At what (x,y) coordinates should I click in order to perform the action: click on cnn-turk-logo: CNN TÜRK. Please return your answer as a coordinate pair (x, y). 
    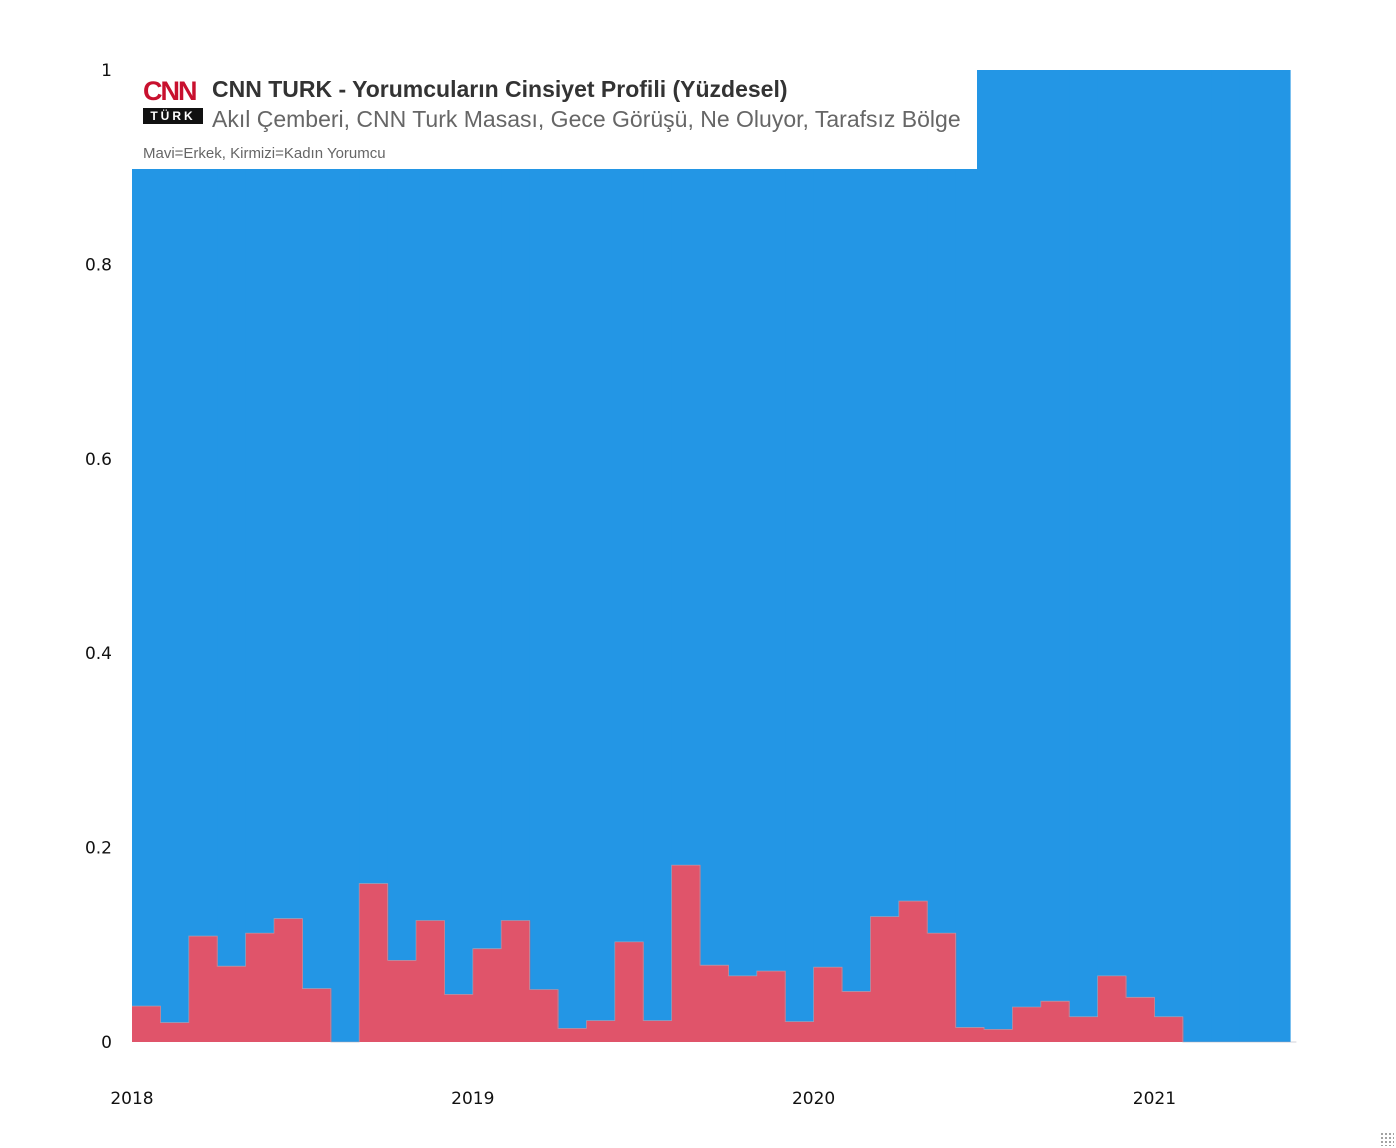
    Looking at the image, I should click on (173, 101).